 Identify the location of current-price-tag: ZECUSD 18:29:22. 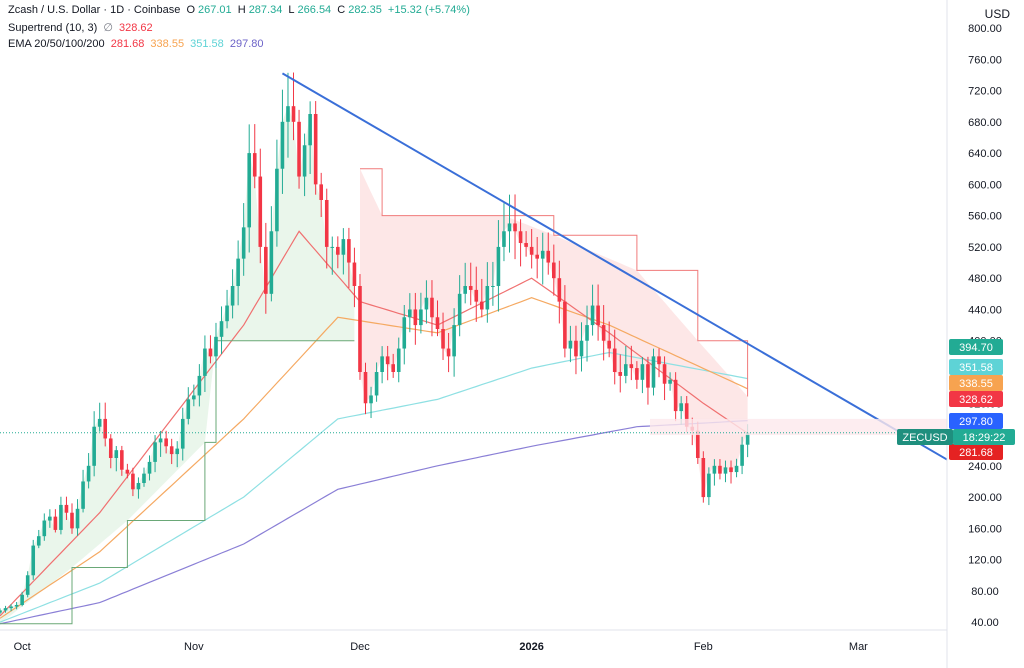
(956, 437).